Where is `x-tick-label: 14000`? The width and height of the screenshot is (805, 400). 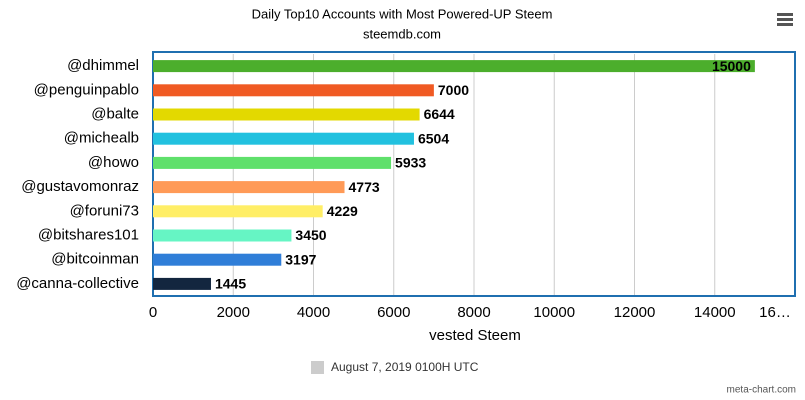 x-tick-label: 14000 is located at coordinates (715, 312).